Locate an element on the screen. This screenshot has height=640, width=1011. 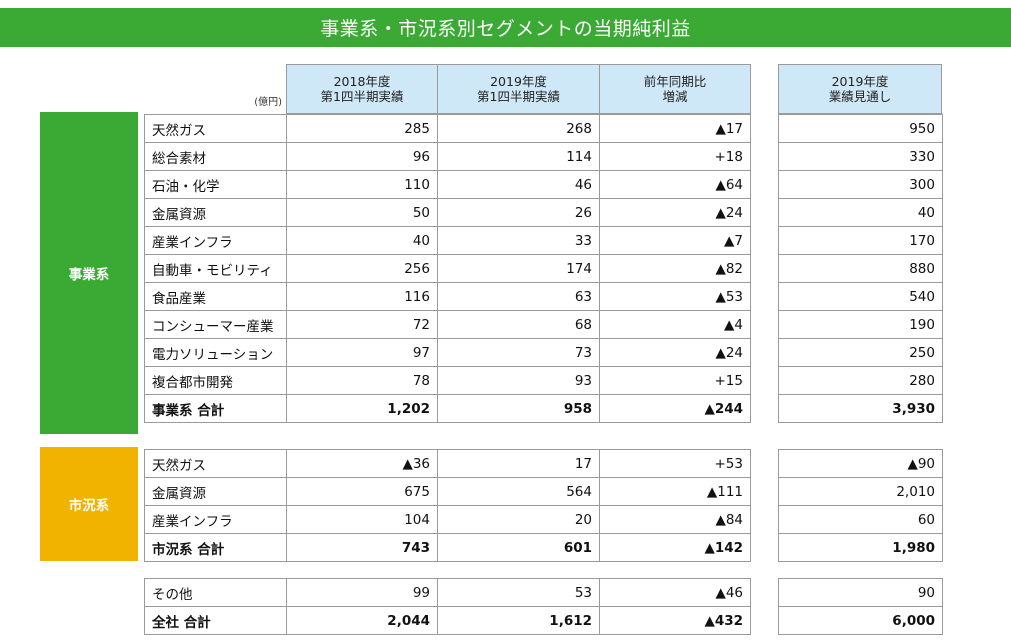
fy2019-q1-cell: 26 is located at coordinates (518, 212).